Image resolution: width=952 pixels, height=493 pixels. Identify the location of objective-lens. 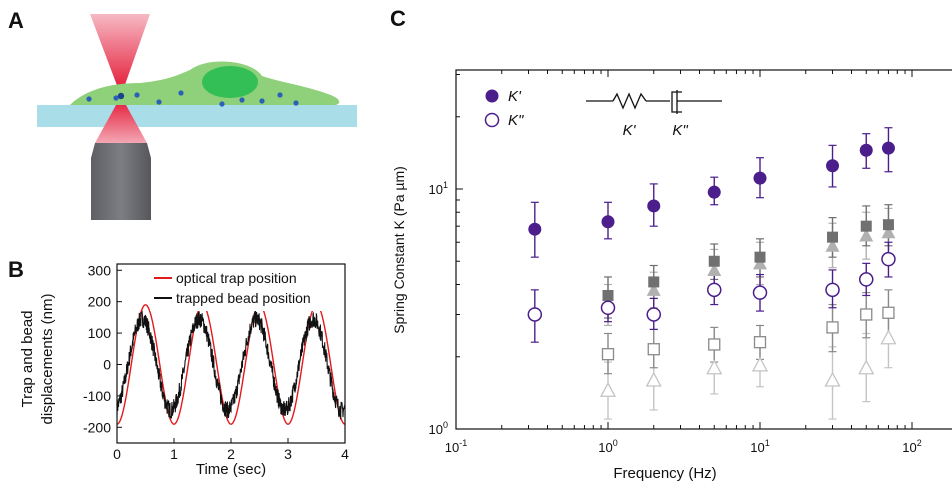
(121, 181).